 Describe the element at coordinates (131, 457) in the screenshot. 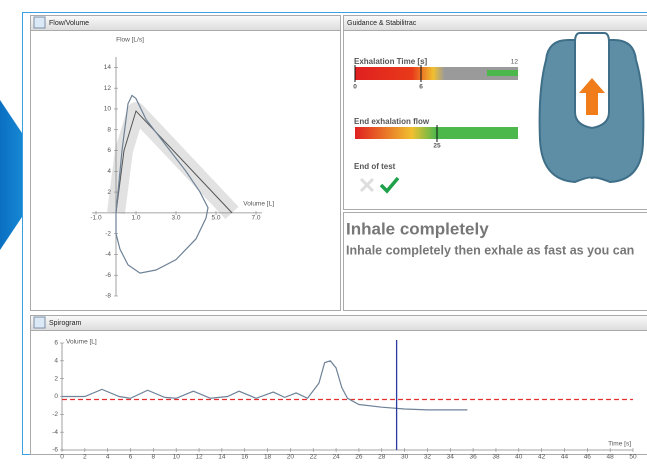

I see `x-tick-label: 6` at that location.